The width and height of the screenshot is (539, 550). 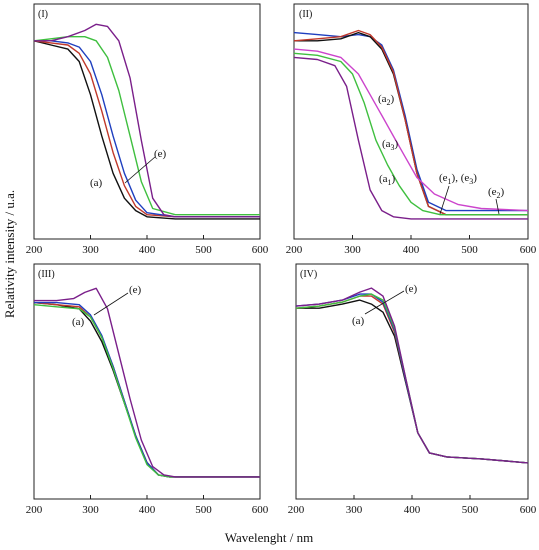 I want to click on x-axis-label: Wavelenght / nm, so click(x=269, y=537).